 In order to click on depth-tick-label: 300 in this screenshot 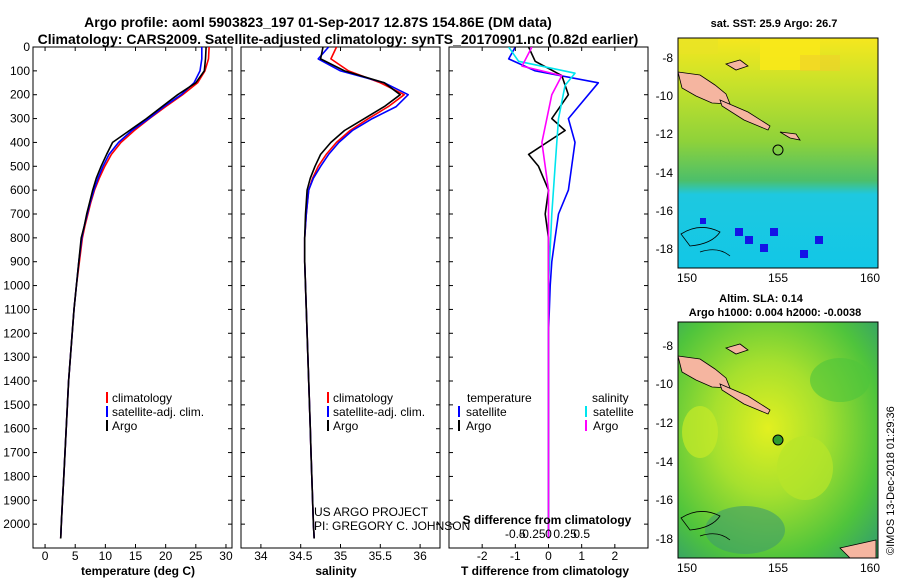, I will do `click(20, 119)`.